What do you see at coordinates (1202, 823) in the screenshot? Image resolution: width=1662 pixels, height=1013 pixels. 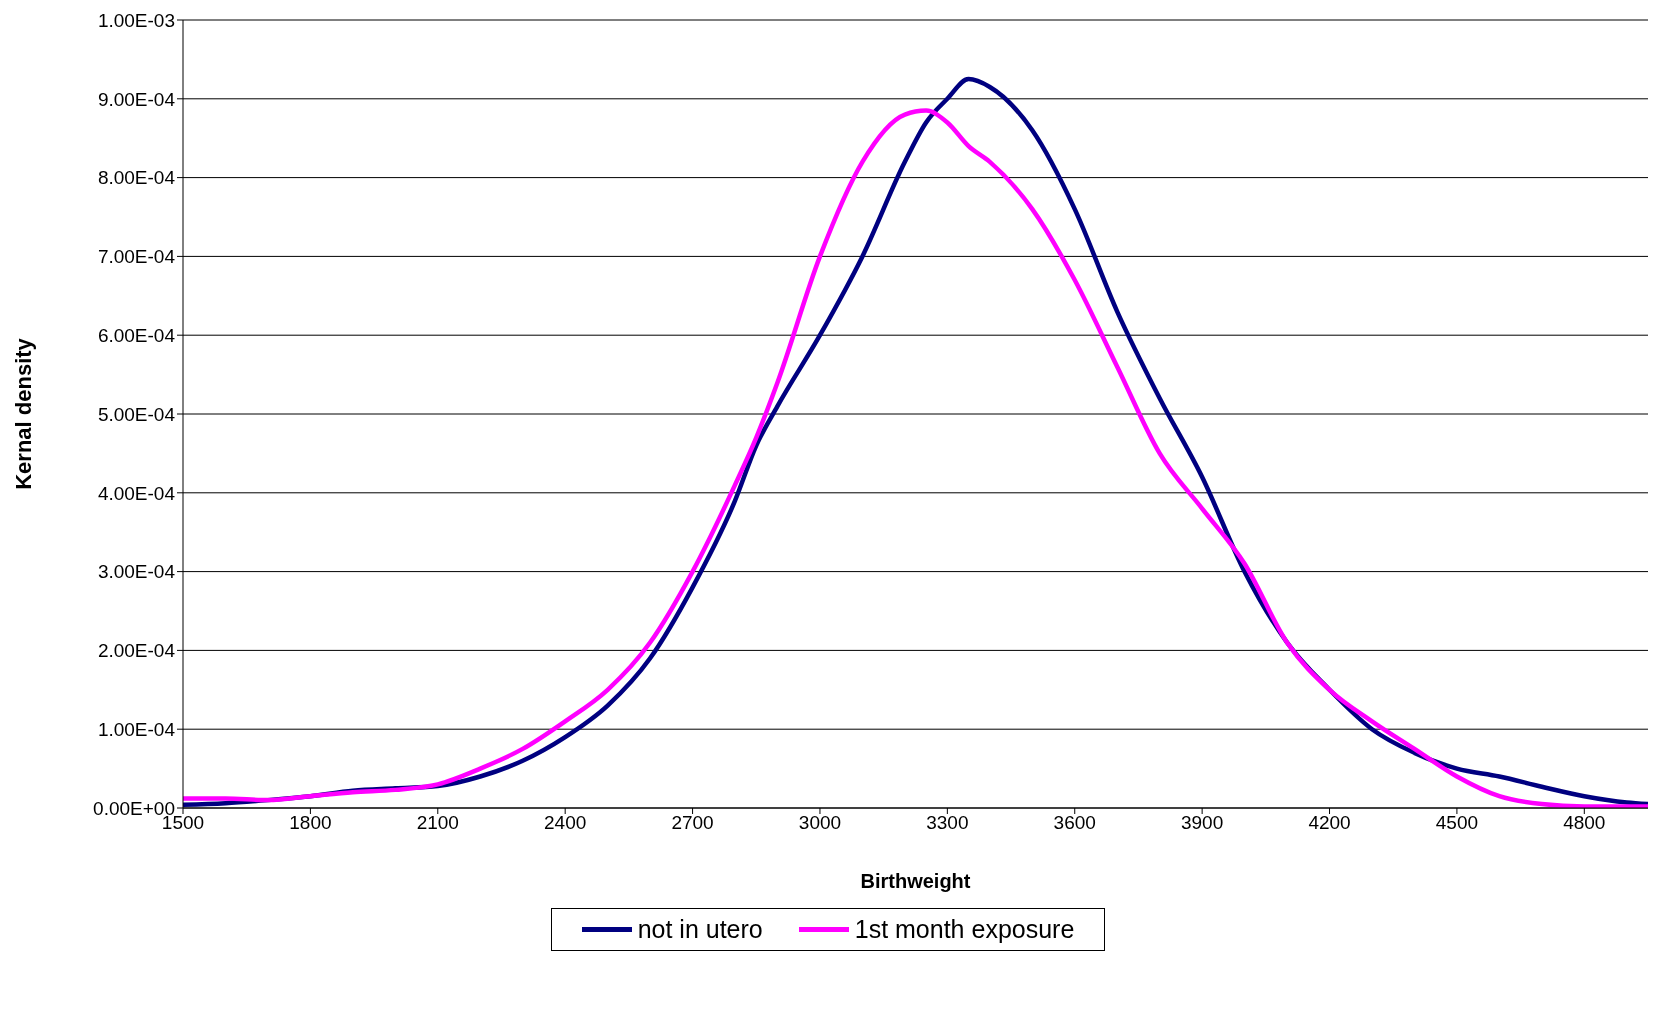 I see `x-tick-label: 3900` at bounding box center [1202, 823].